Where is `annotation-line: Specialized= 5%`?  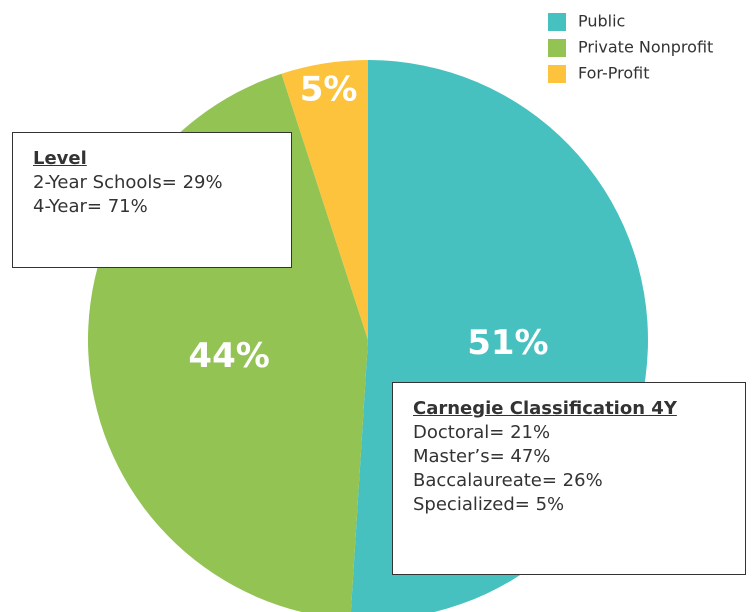 annotation-line: Specialized= 5% is located at coordinates (489, 504).